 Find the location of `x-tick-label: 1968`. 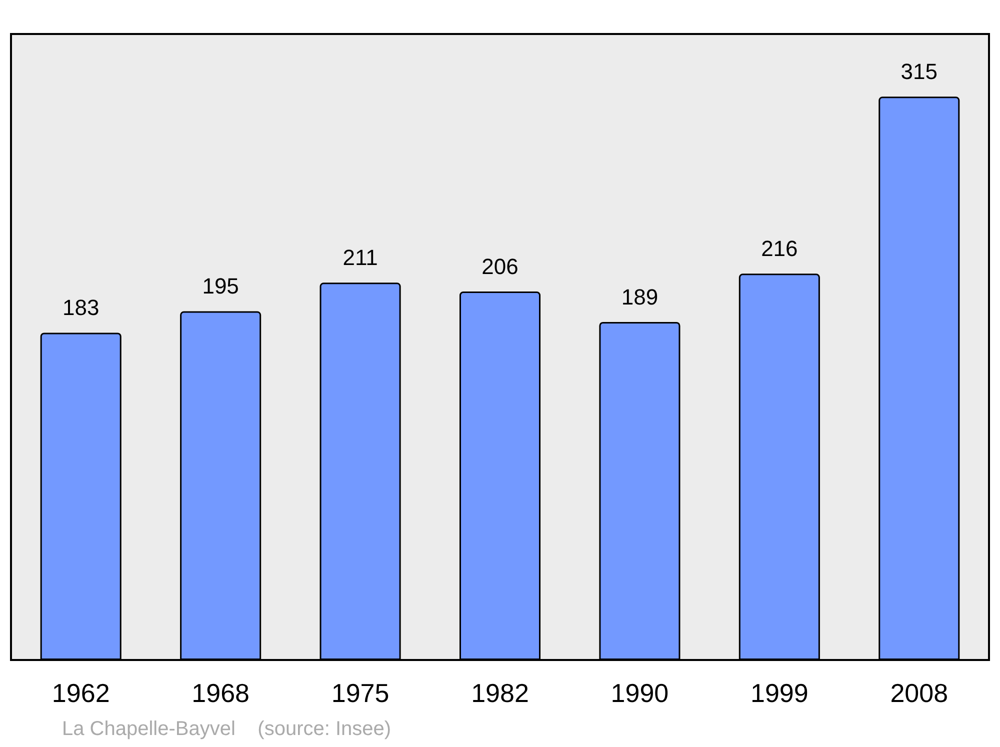

x-tick-label: 1968 is located at coordinates (221, 693).